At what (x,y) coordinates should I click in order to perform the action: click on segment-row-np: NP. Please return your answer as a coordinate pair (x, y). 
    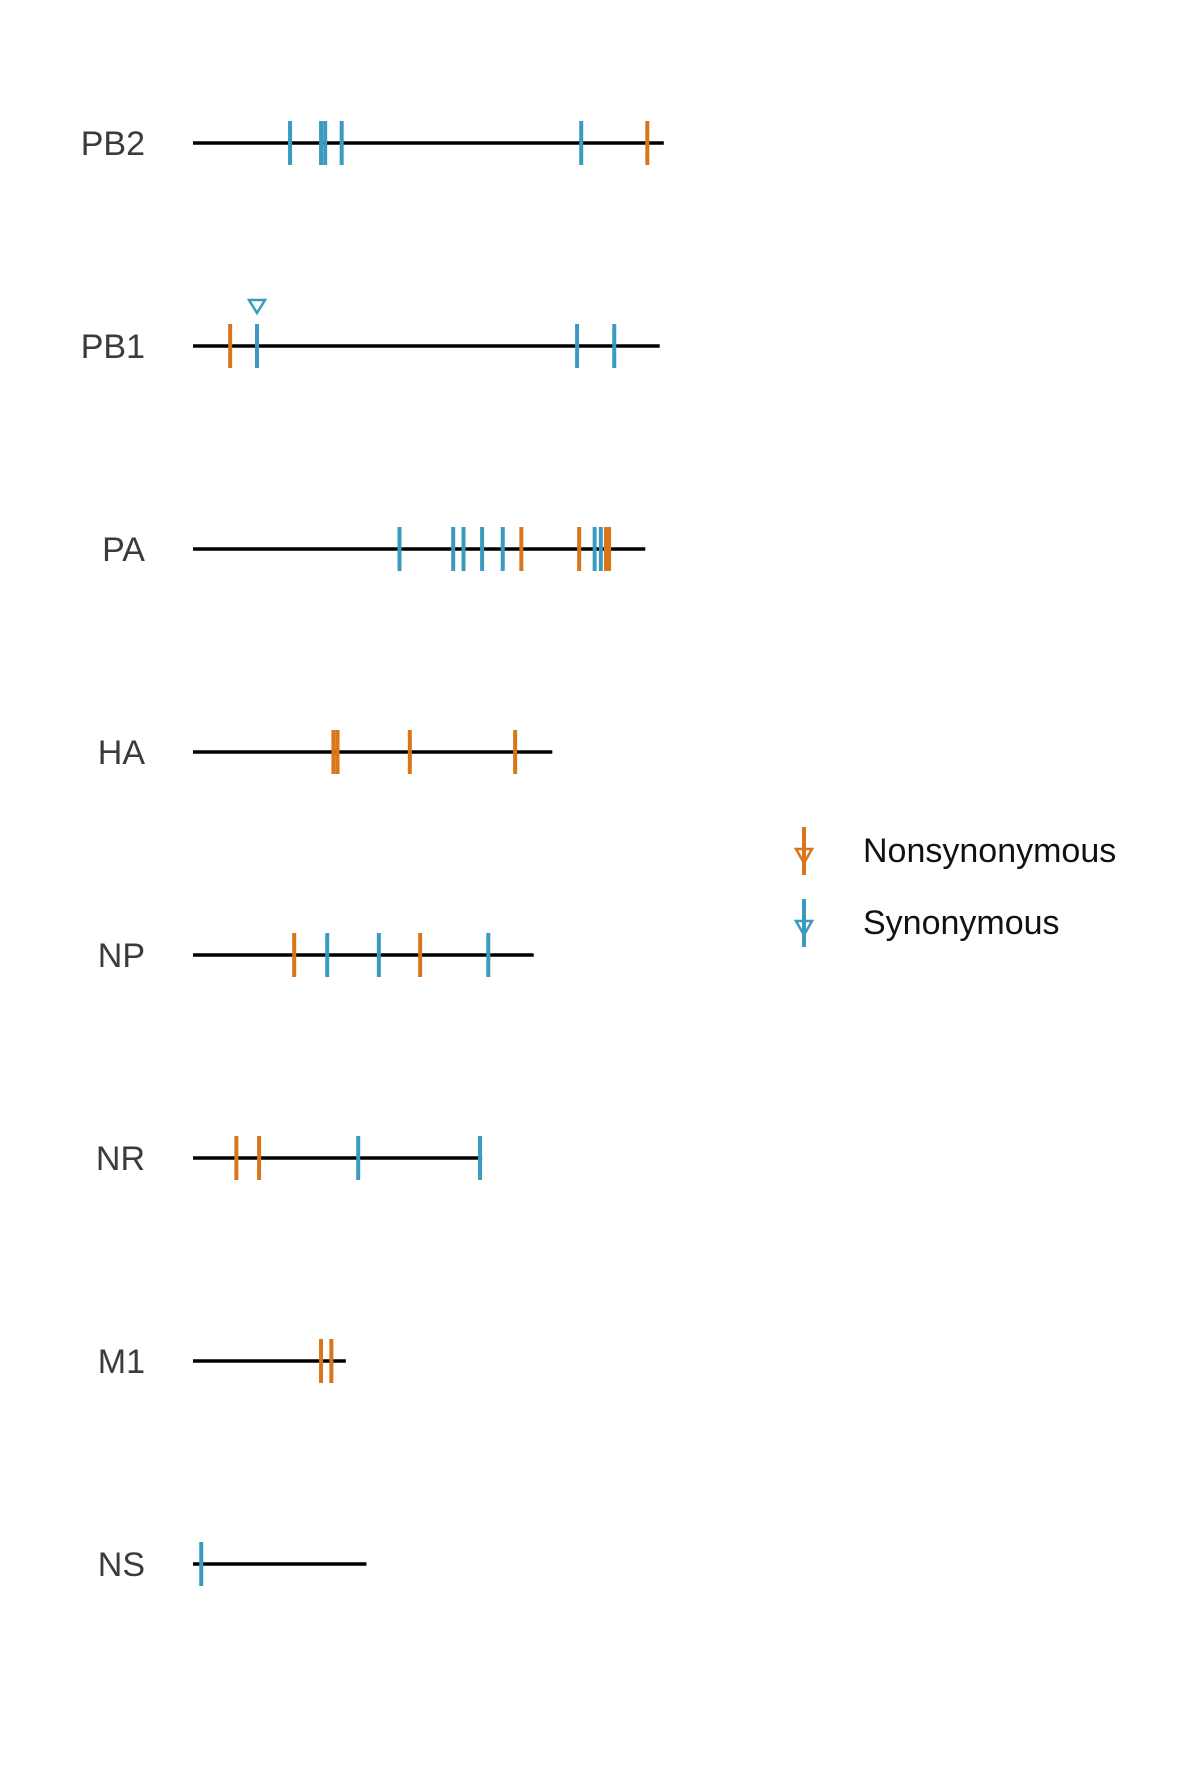
    Looking at the image, I should click on (316, 955).